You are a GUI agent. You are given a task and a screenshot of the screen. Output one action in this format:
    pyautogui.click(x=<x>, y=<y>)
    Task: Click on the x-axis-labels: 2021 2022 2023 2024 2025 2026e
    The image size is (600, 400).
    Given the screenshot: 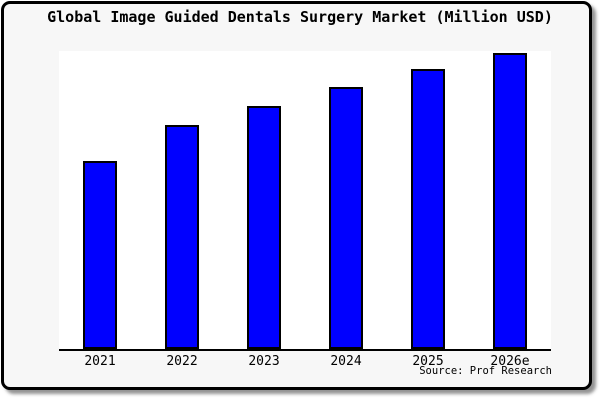 What is the action you would take?
    pyautogui.click(x=305, y=361)
    